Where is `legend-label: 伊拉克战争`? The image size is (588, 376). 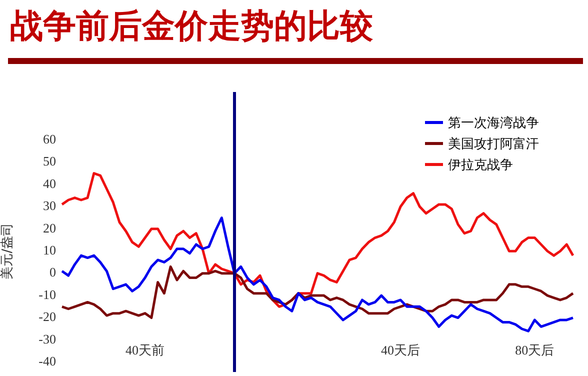
legend-label: 伊拉克战争 is located at coordinates (480, 165).